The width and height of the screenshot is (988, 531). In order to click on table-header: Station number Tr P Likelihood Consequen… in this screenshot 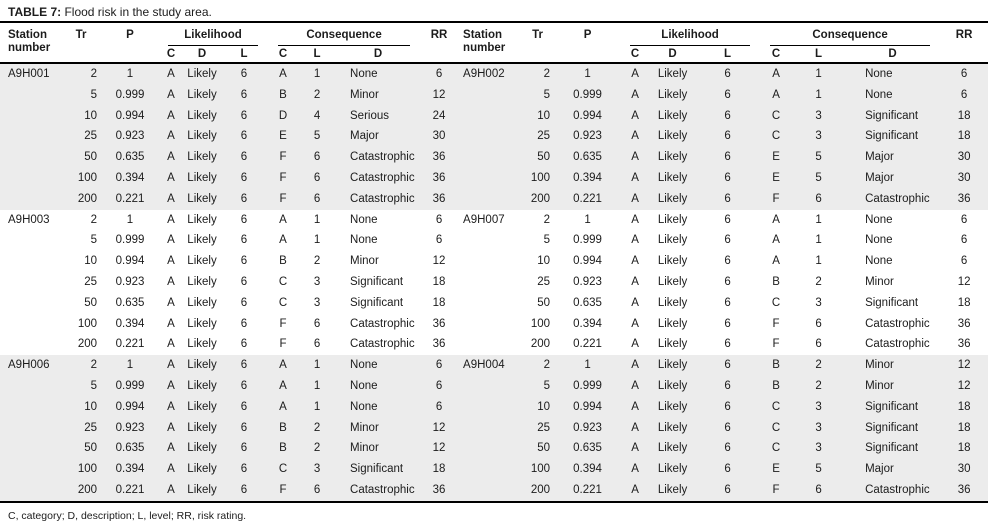, I will do `click(494, 43)`.